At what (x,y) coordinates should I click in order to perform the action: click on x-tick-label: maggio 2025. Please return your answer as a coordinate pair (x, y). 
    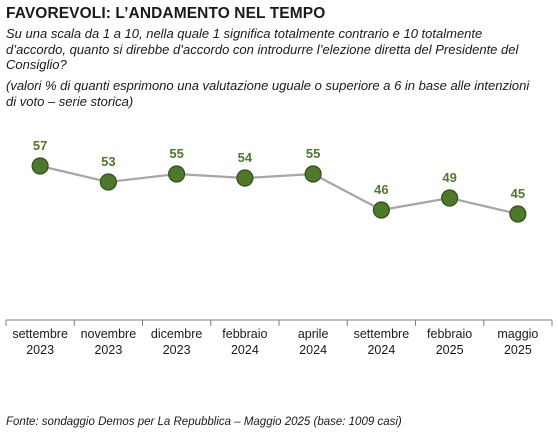
    Looking at the image, I should click on (517, 342).